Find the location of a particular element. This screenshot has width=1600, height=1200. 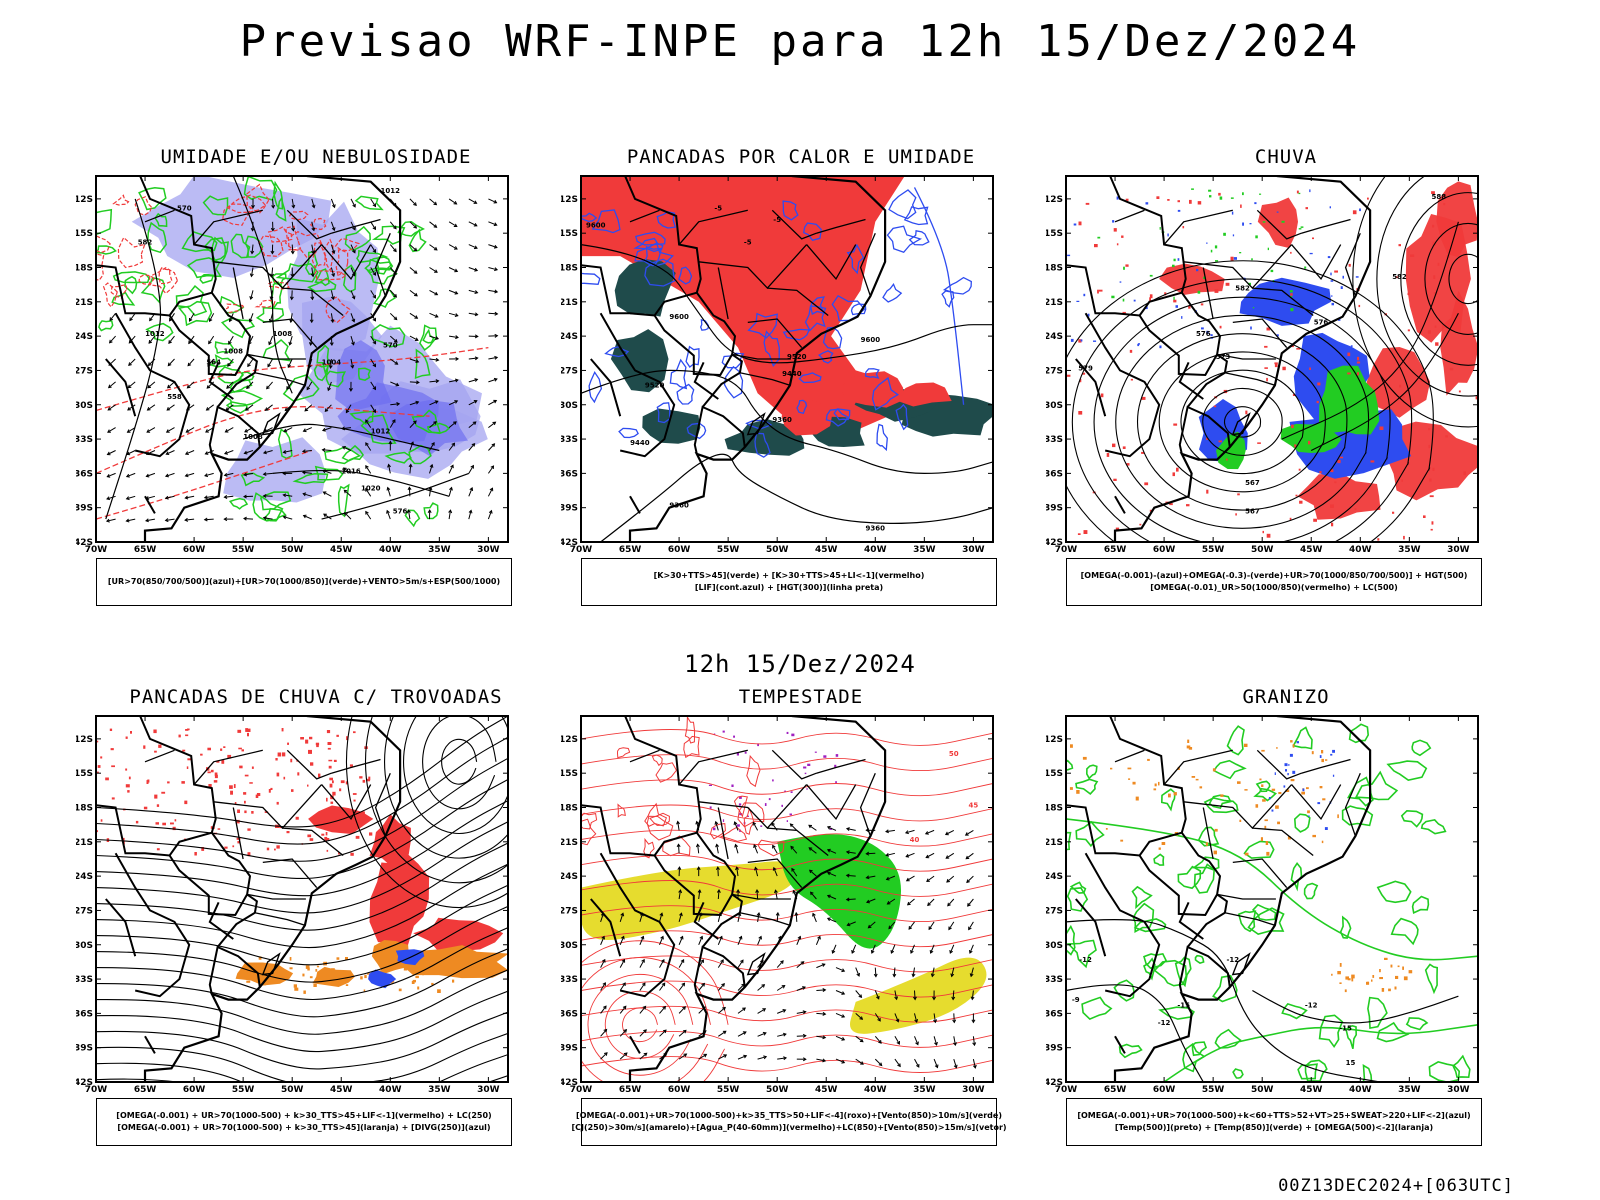

lon-label: 35W is located at coordinates (439, 550).